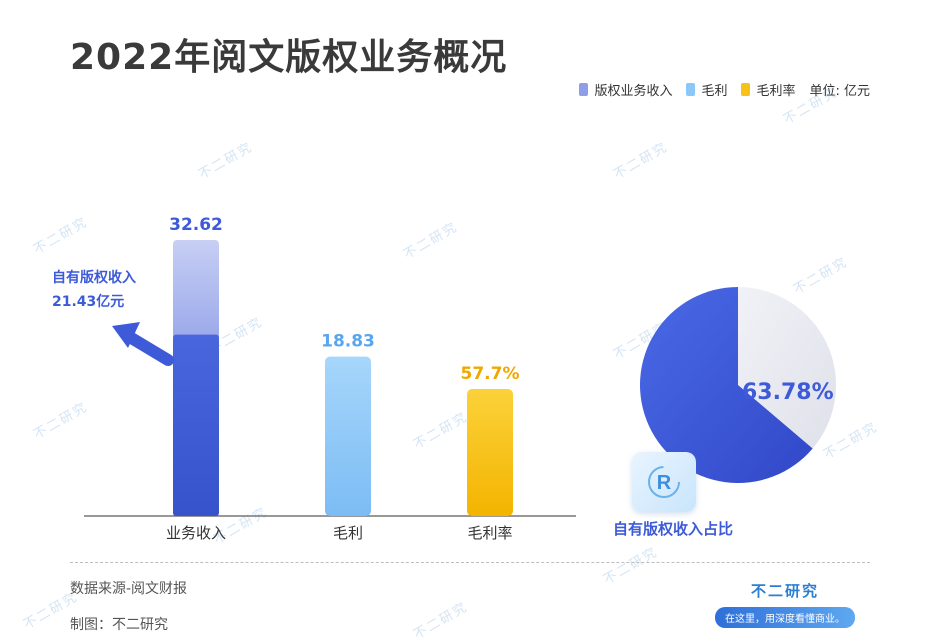 This screenshot has height=644, width=940. Describe the element at coordinates (489, 533) in the screenshot. I see `category-label: 毛利率` at that location.